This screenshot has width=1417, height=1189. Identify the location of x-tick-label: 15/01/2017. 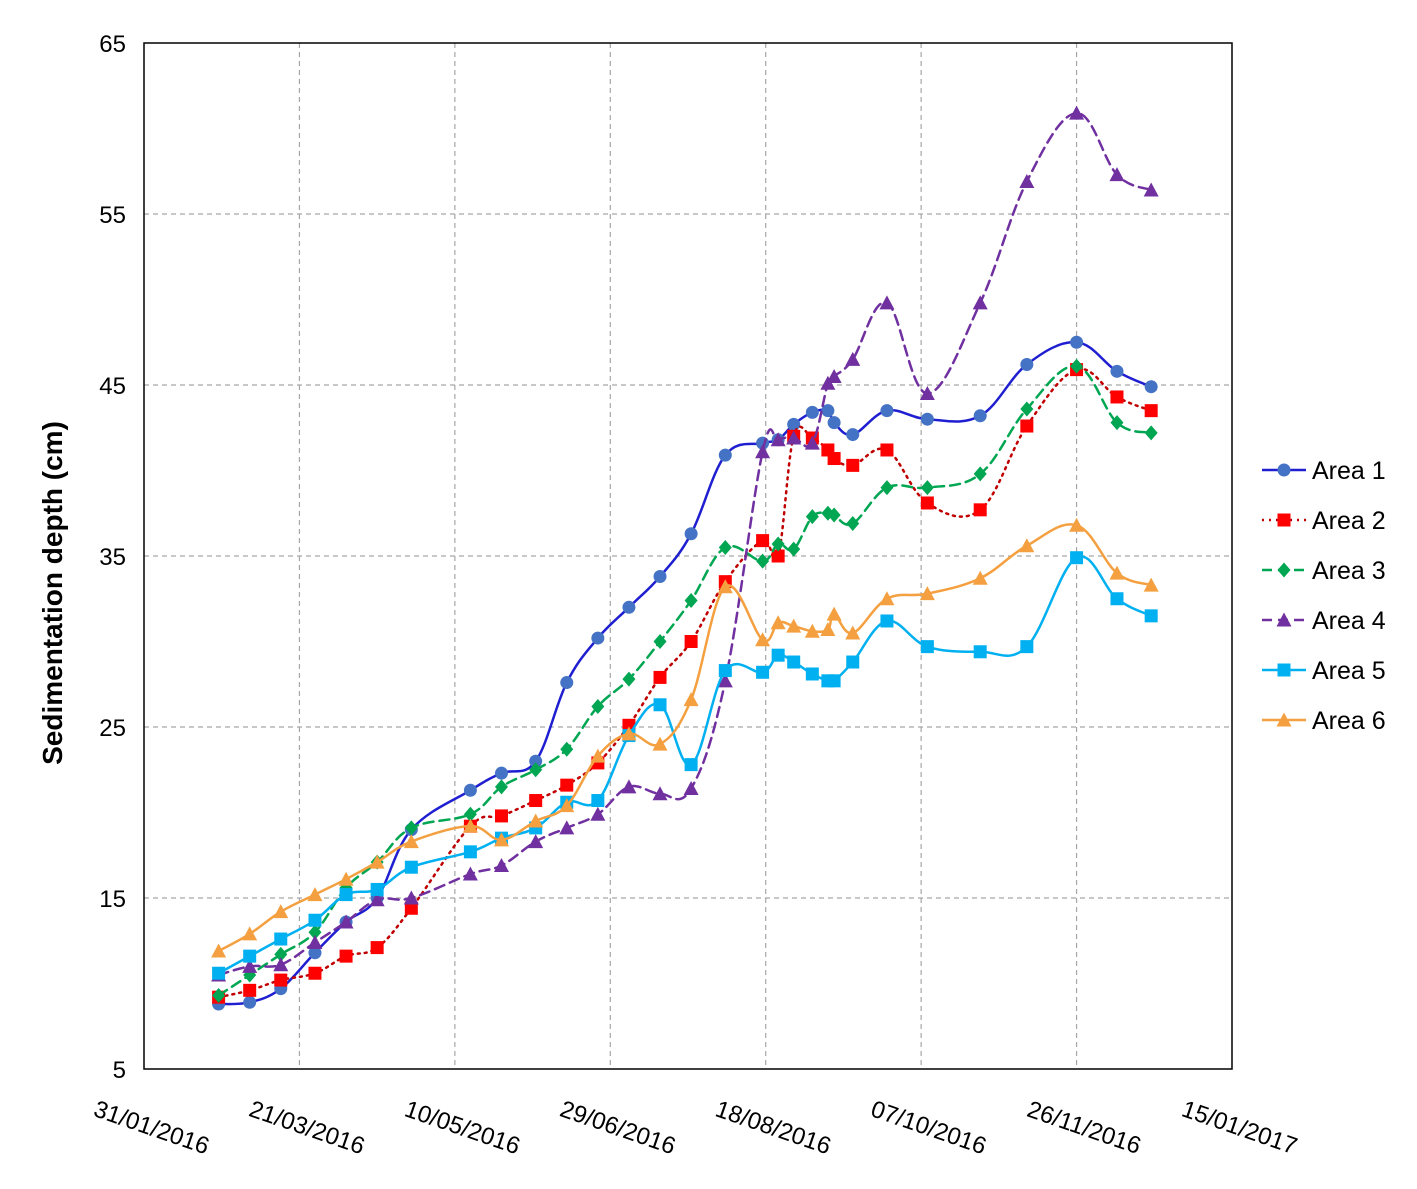
(1239, 1128).